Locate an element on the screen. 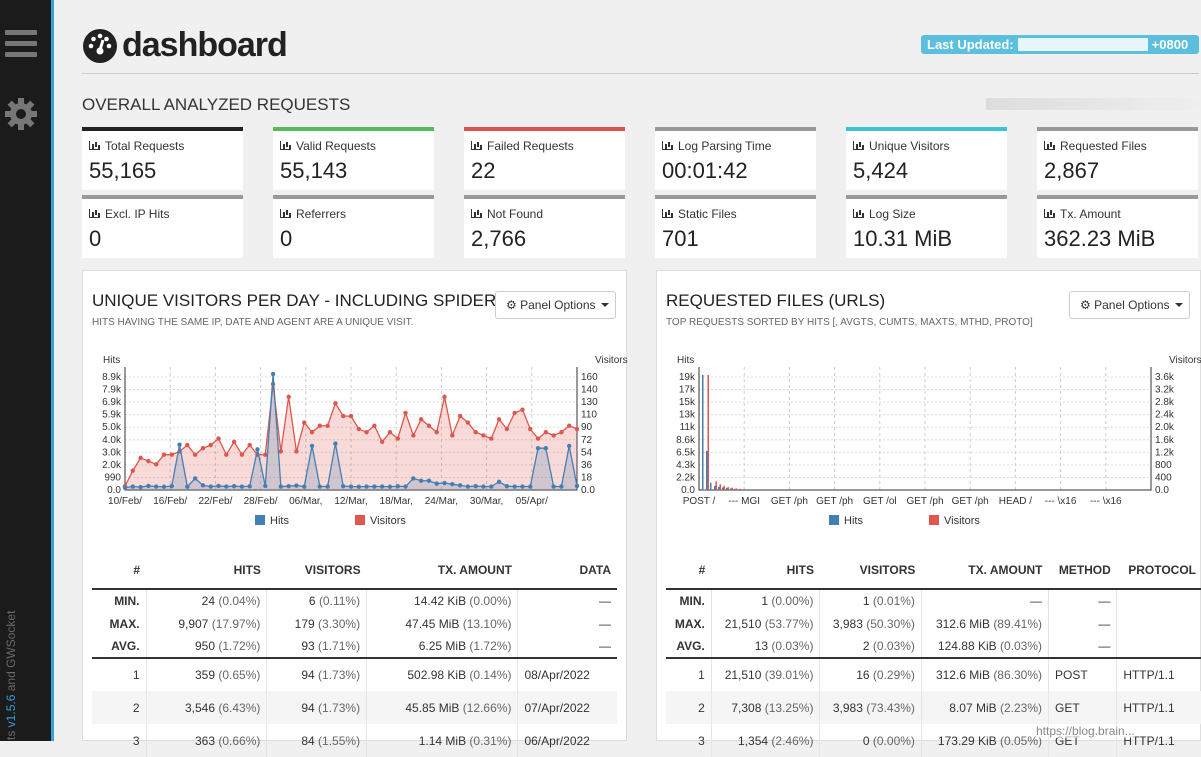 The height and width of the screenshot is (757, 1201). x-tick-label: 16/Feb/ is located at coordinates (170, 501).